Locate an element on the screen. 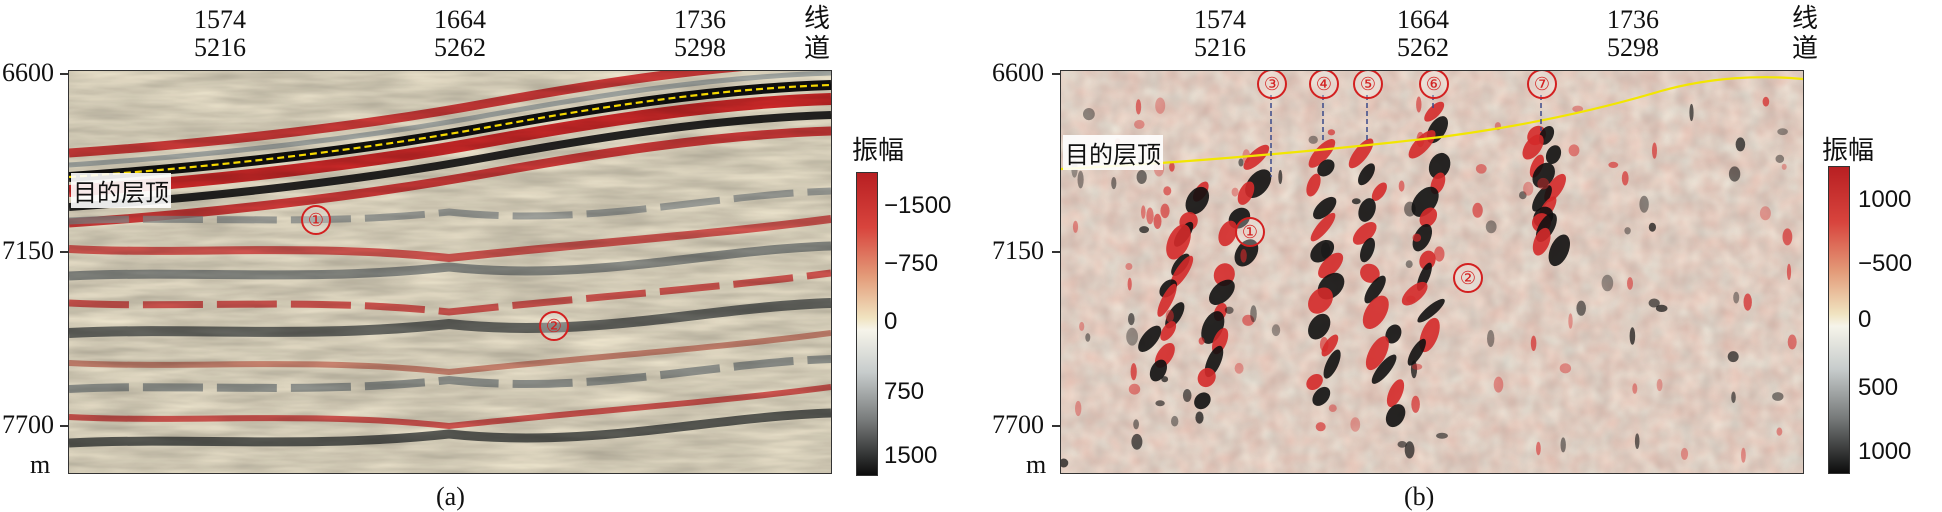 The width and height of the screenshot is (1942, 512). marker-3: ③ is located at coordinates (1272, 85).